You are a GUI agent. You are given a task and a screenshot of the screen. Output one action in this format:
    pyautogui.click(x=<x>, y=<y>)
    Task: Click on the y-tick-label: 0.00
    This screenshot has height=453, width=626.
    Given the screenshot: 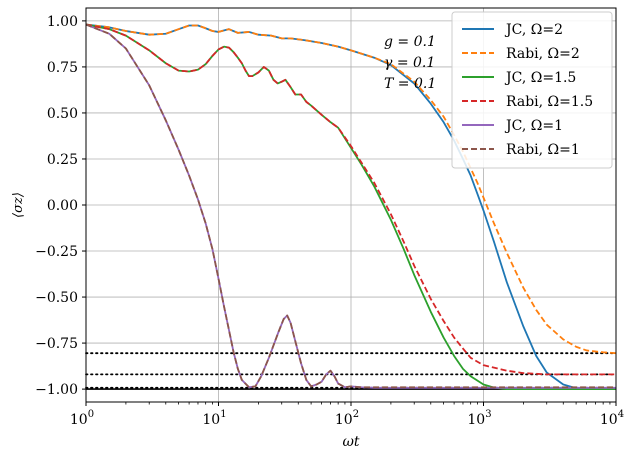 What is the action you would take?
    pyautogui.click(x=62, y=206)
    